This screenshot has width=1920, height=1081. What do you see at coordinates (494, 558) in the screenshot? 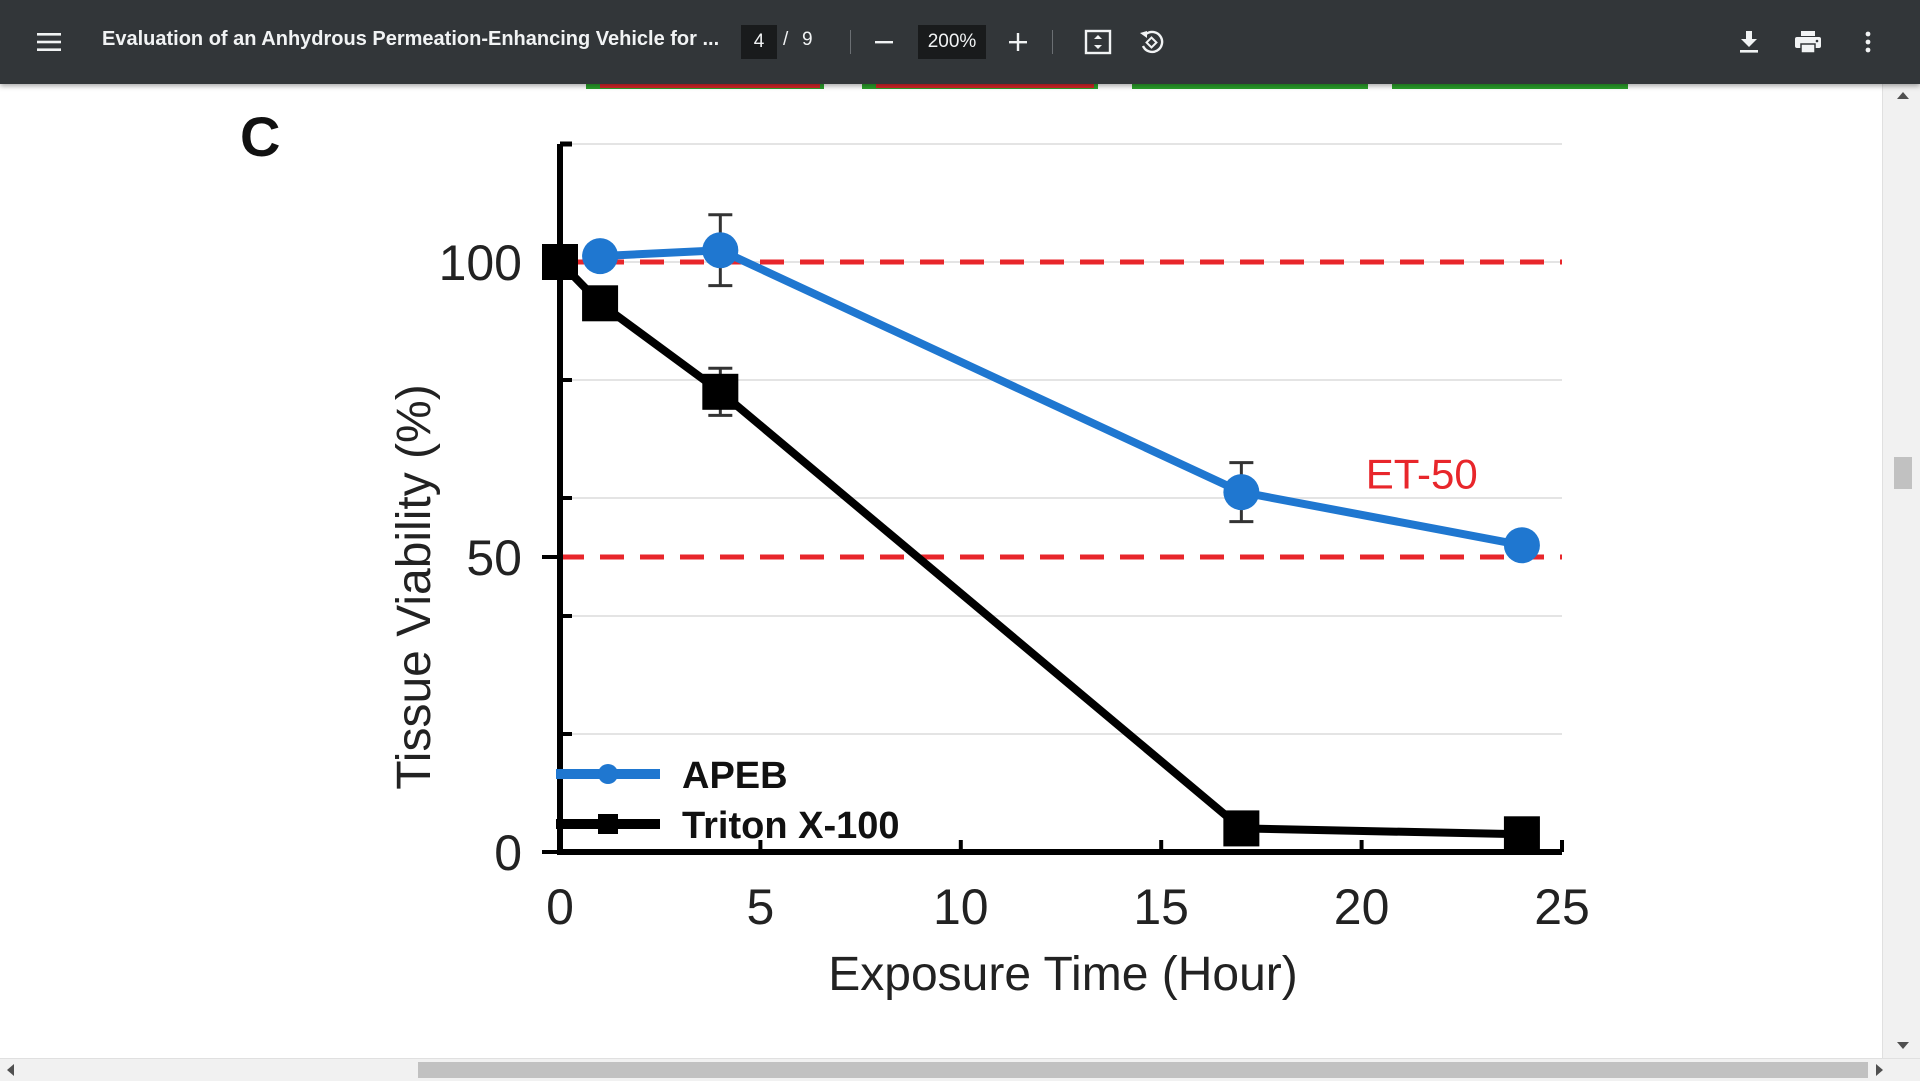
I see `y-tick-label: 50` at bounding box center [494, 558].